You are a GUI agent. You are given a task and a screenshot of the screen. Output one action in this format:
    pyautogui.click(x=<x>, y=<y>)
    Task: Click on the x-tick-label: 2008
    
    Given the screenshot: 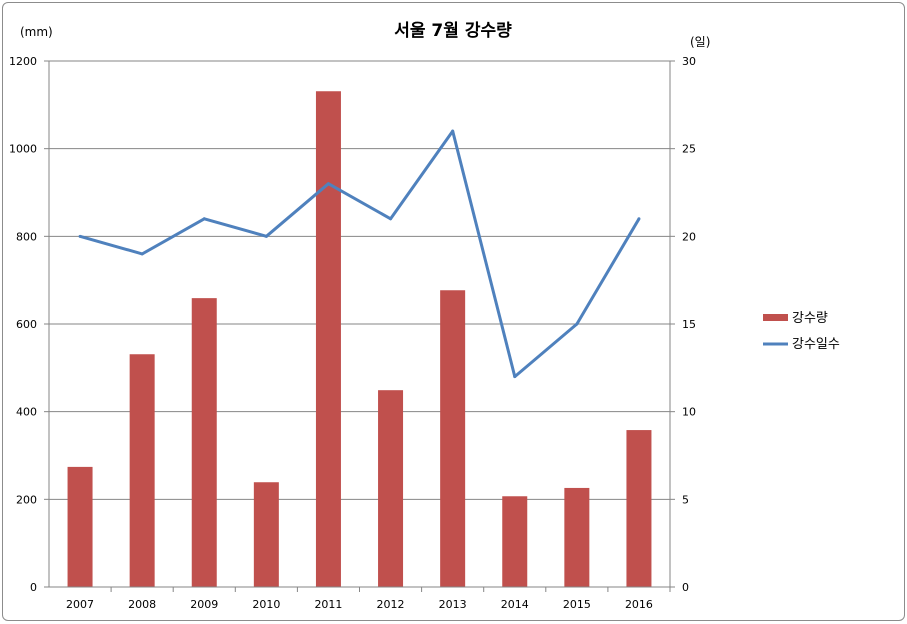 What is the action you would take?
    pyautogui.click(x=142, y=604)
    